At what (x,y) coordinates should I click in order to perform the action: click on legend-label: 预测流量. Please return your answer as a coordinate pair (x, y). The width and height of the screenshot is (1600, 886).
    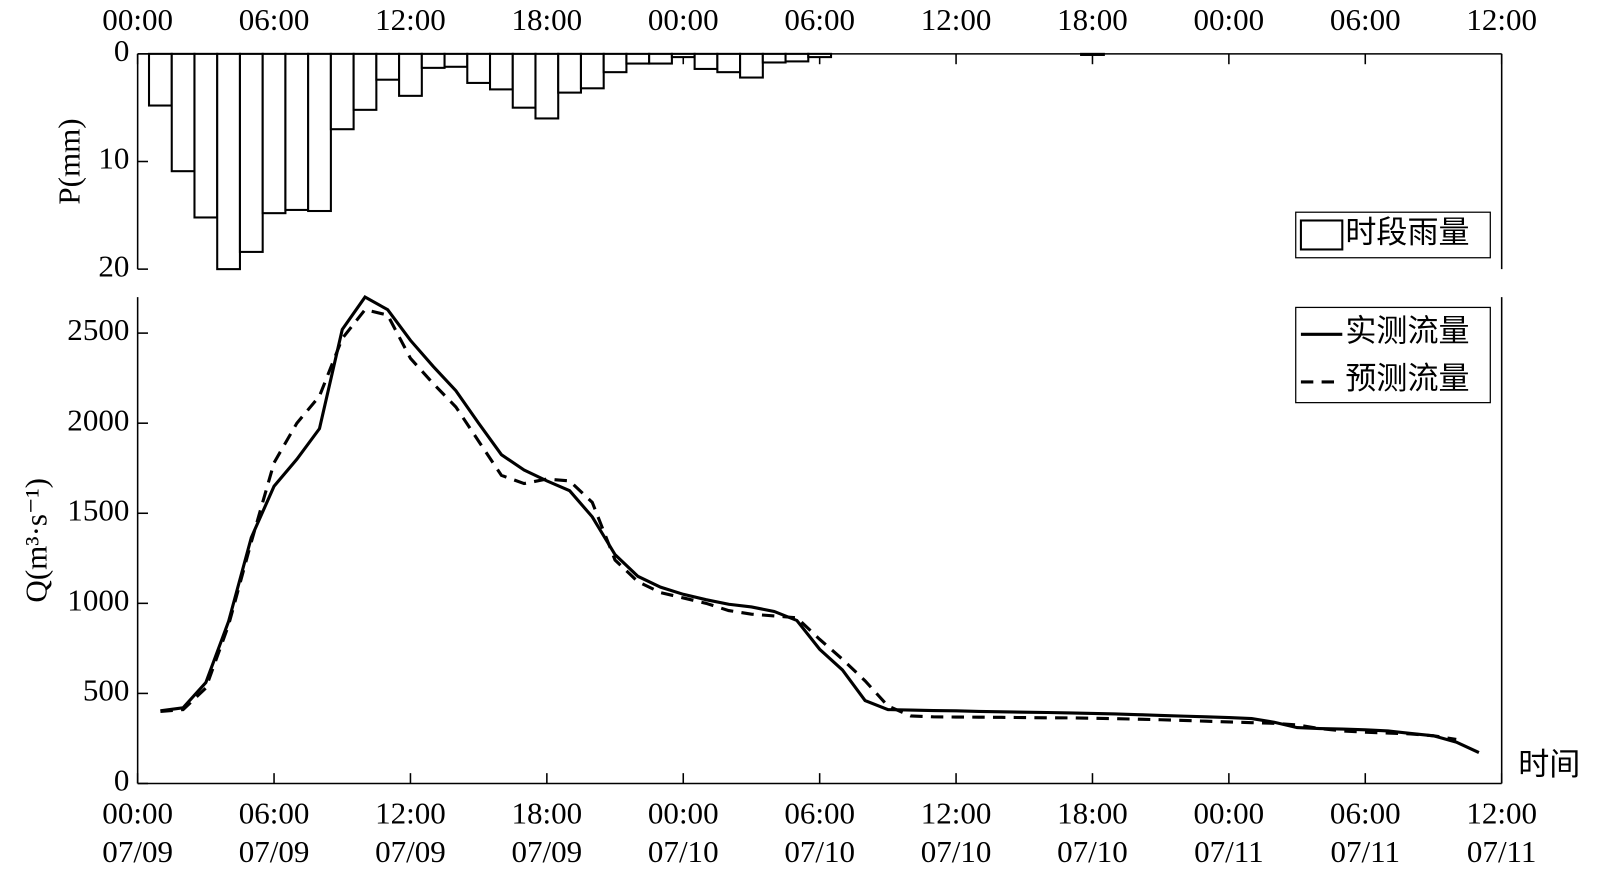
    Looking at the image, I should click on (1407, 378).